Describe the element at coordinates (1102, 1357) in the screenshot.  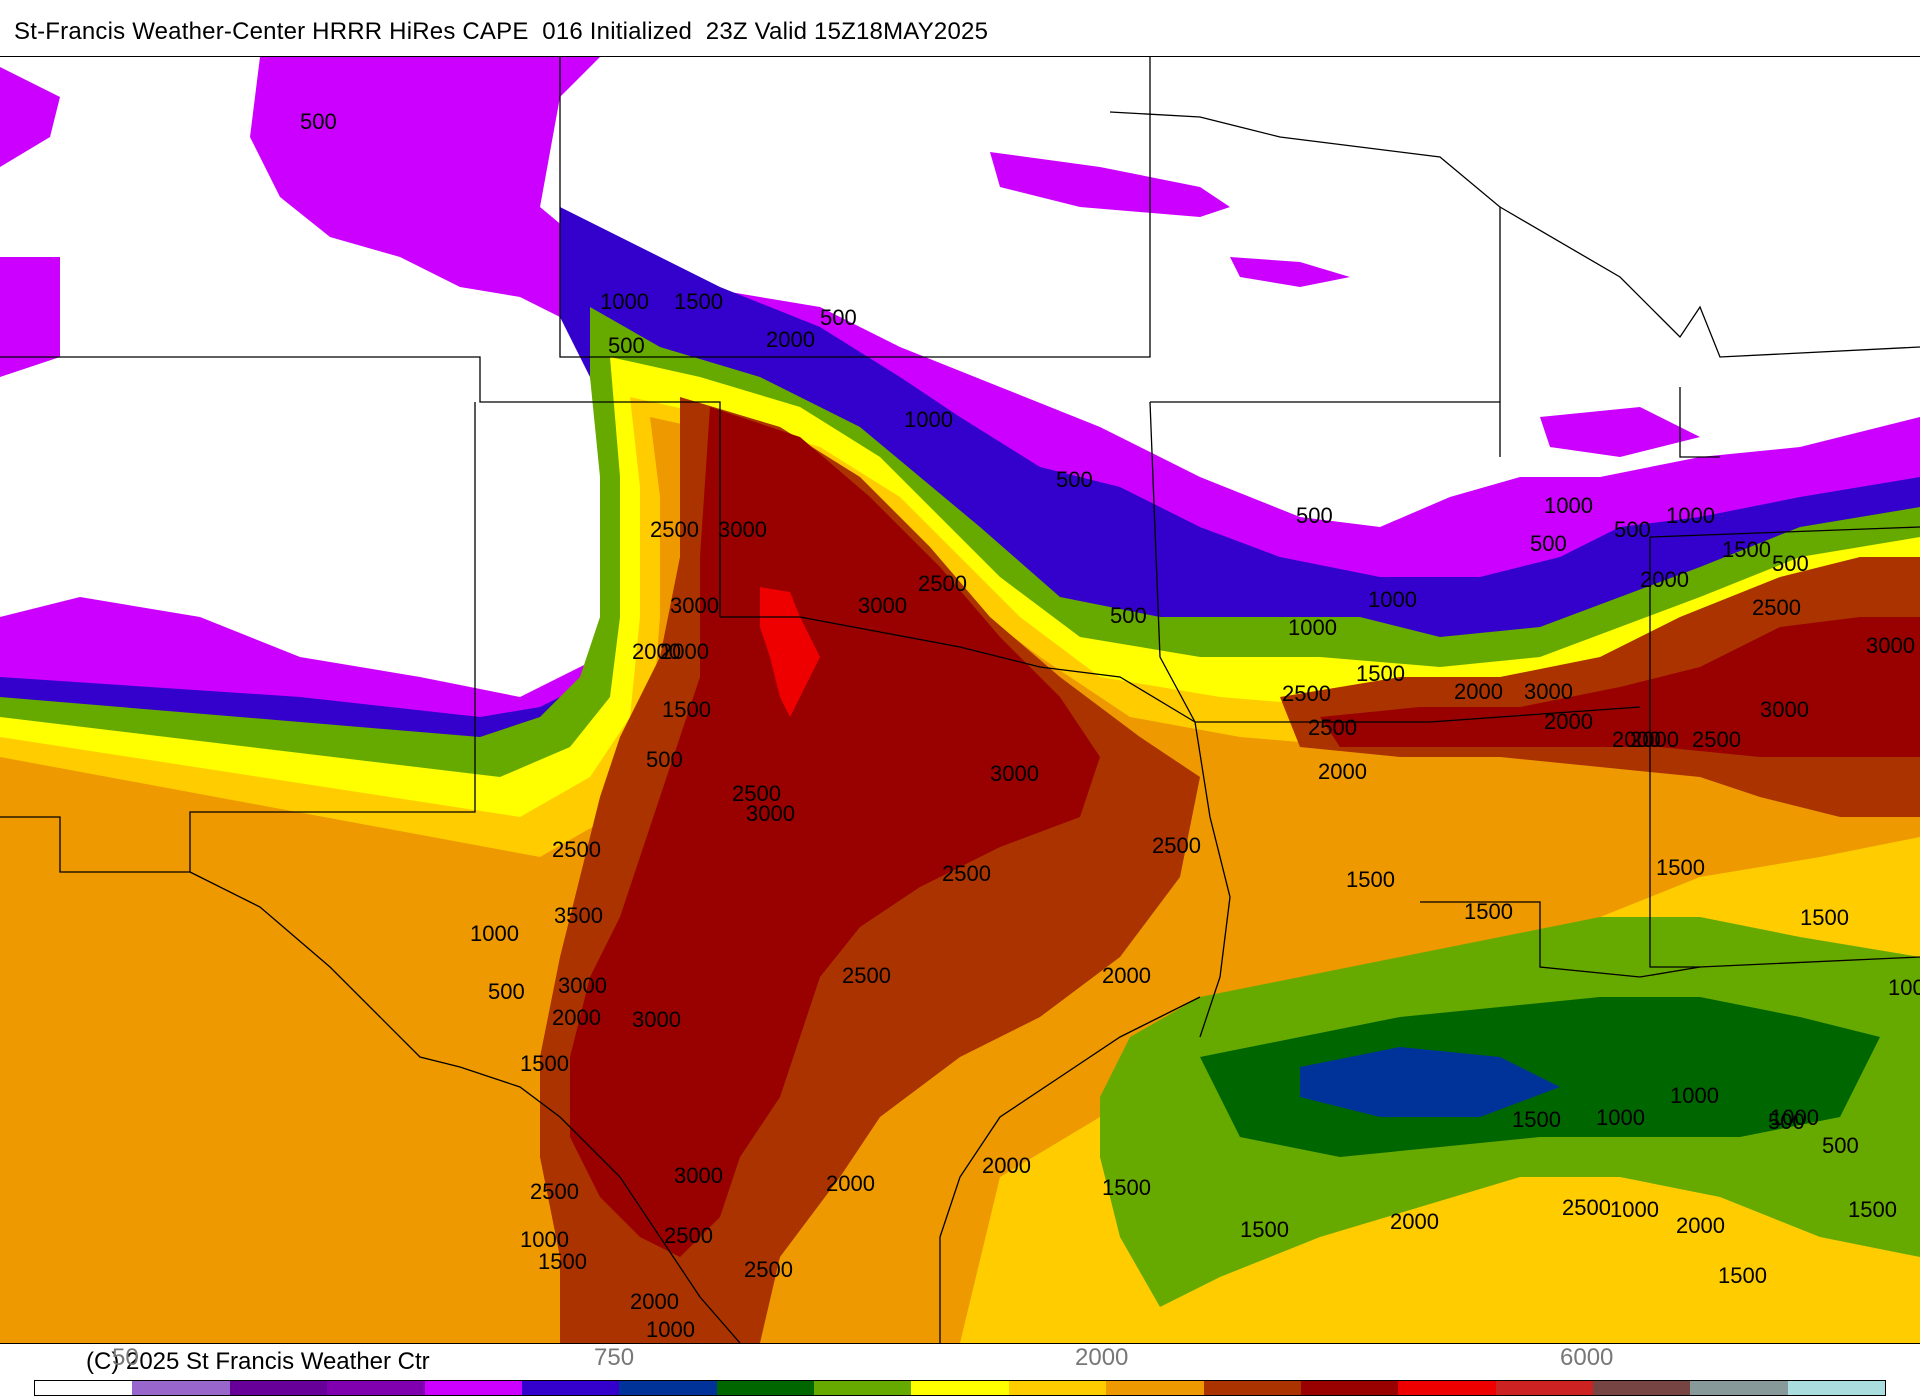
I see `colorbar-tick-label: 2000` at that location.